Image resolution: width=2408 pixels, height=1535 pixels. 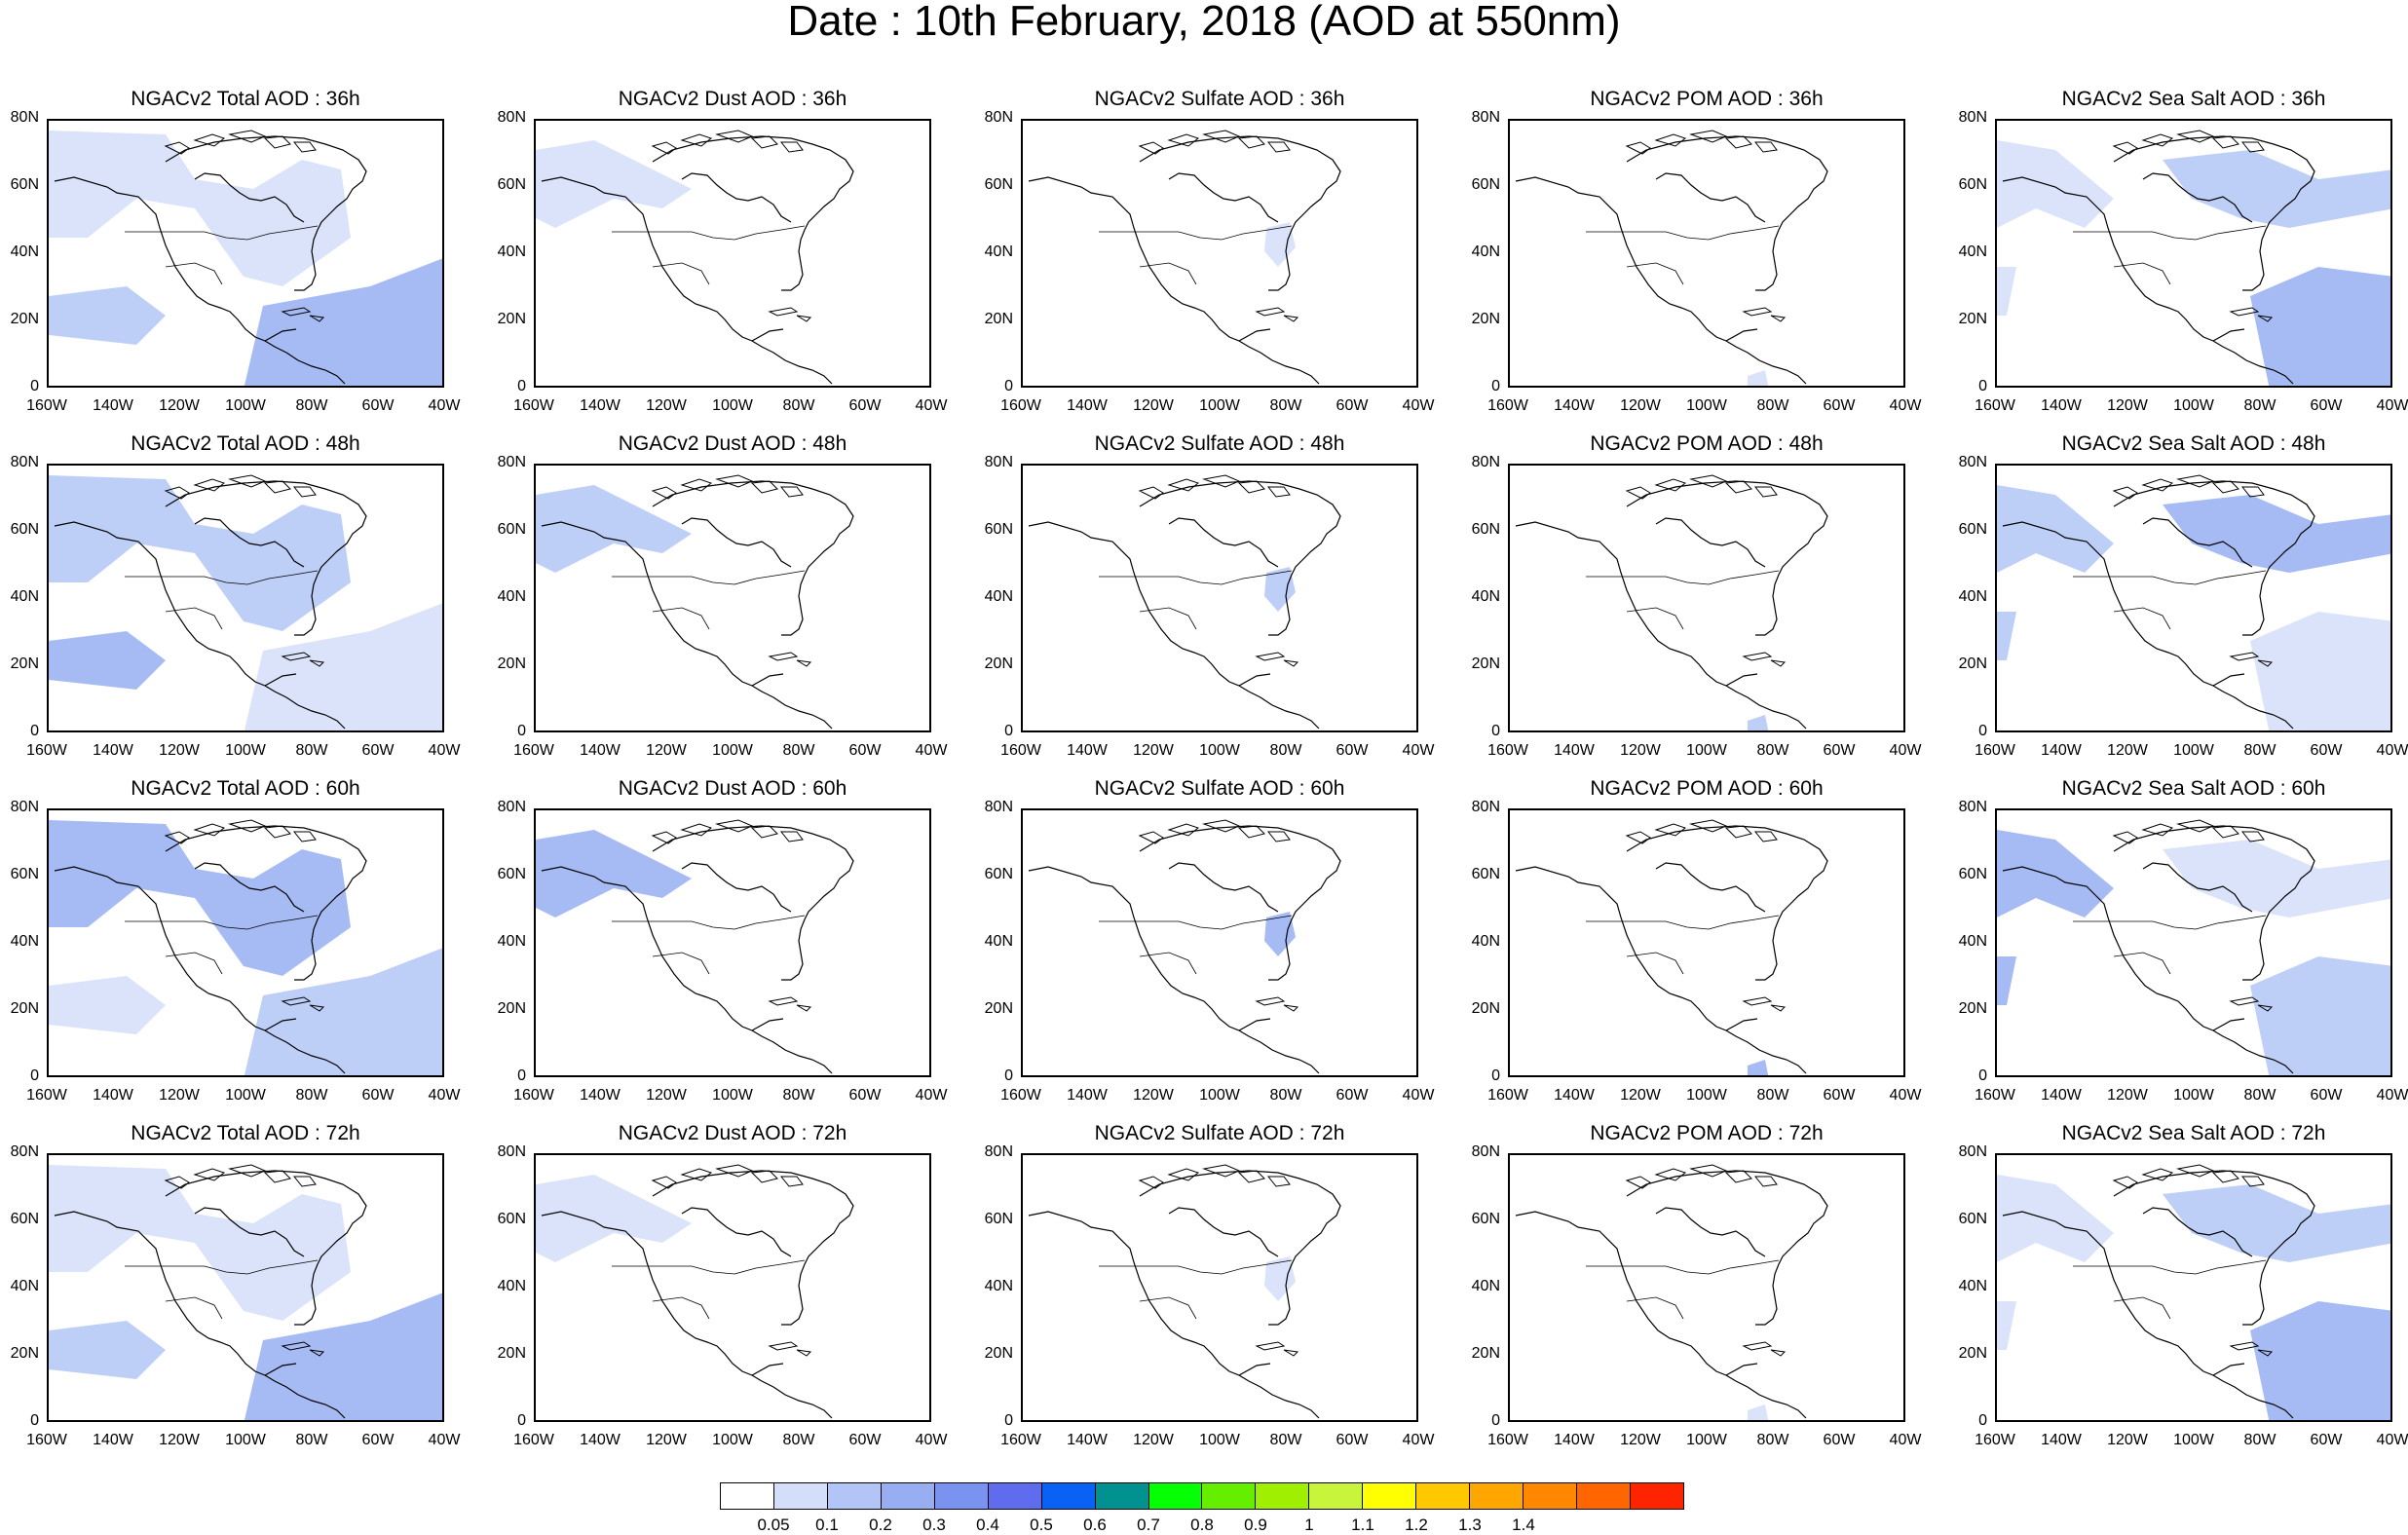 What do you see at coordinates (245, 788) in the screenshot?
I see `panel-title: NGACv2 Total AOD : 60h` at bounding box center [245, 788].